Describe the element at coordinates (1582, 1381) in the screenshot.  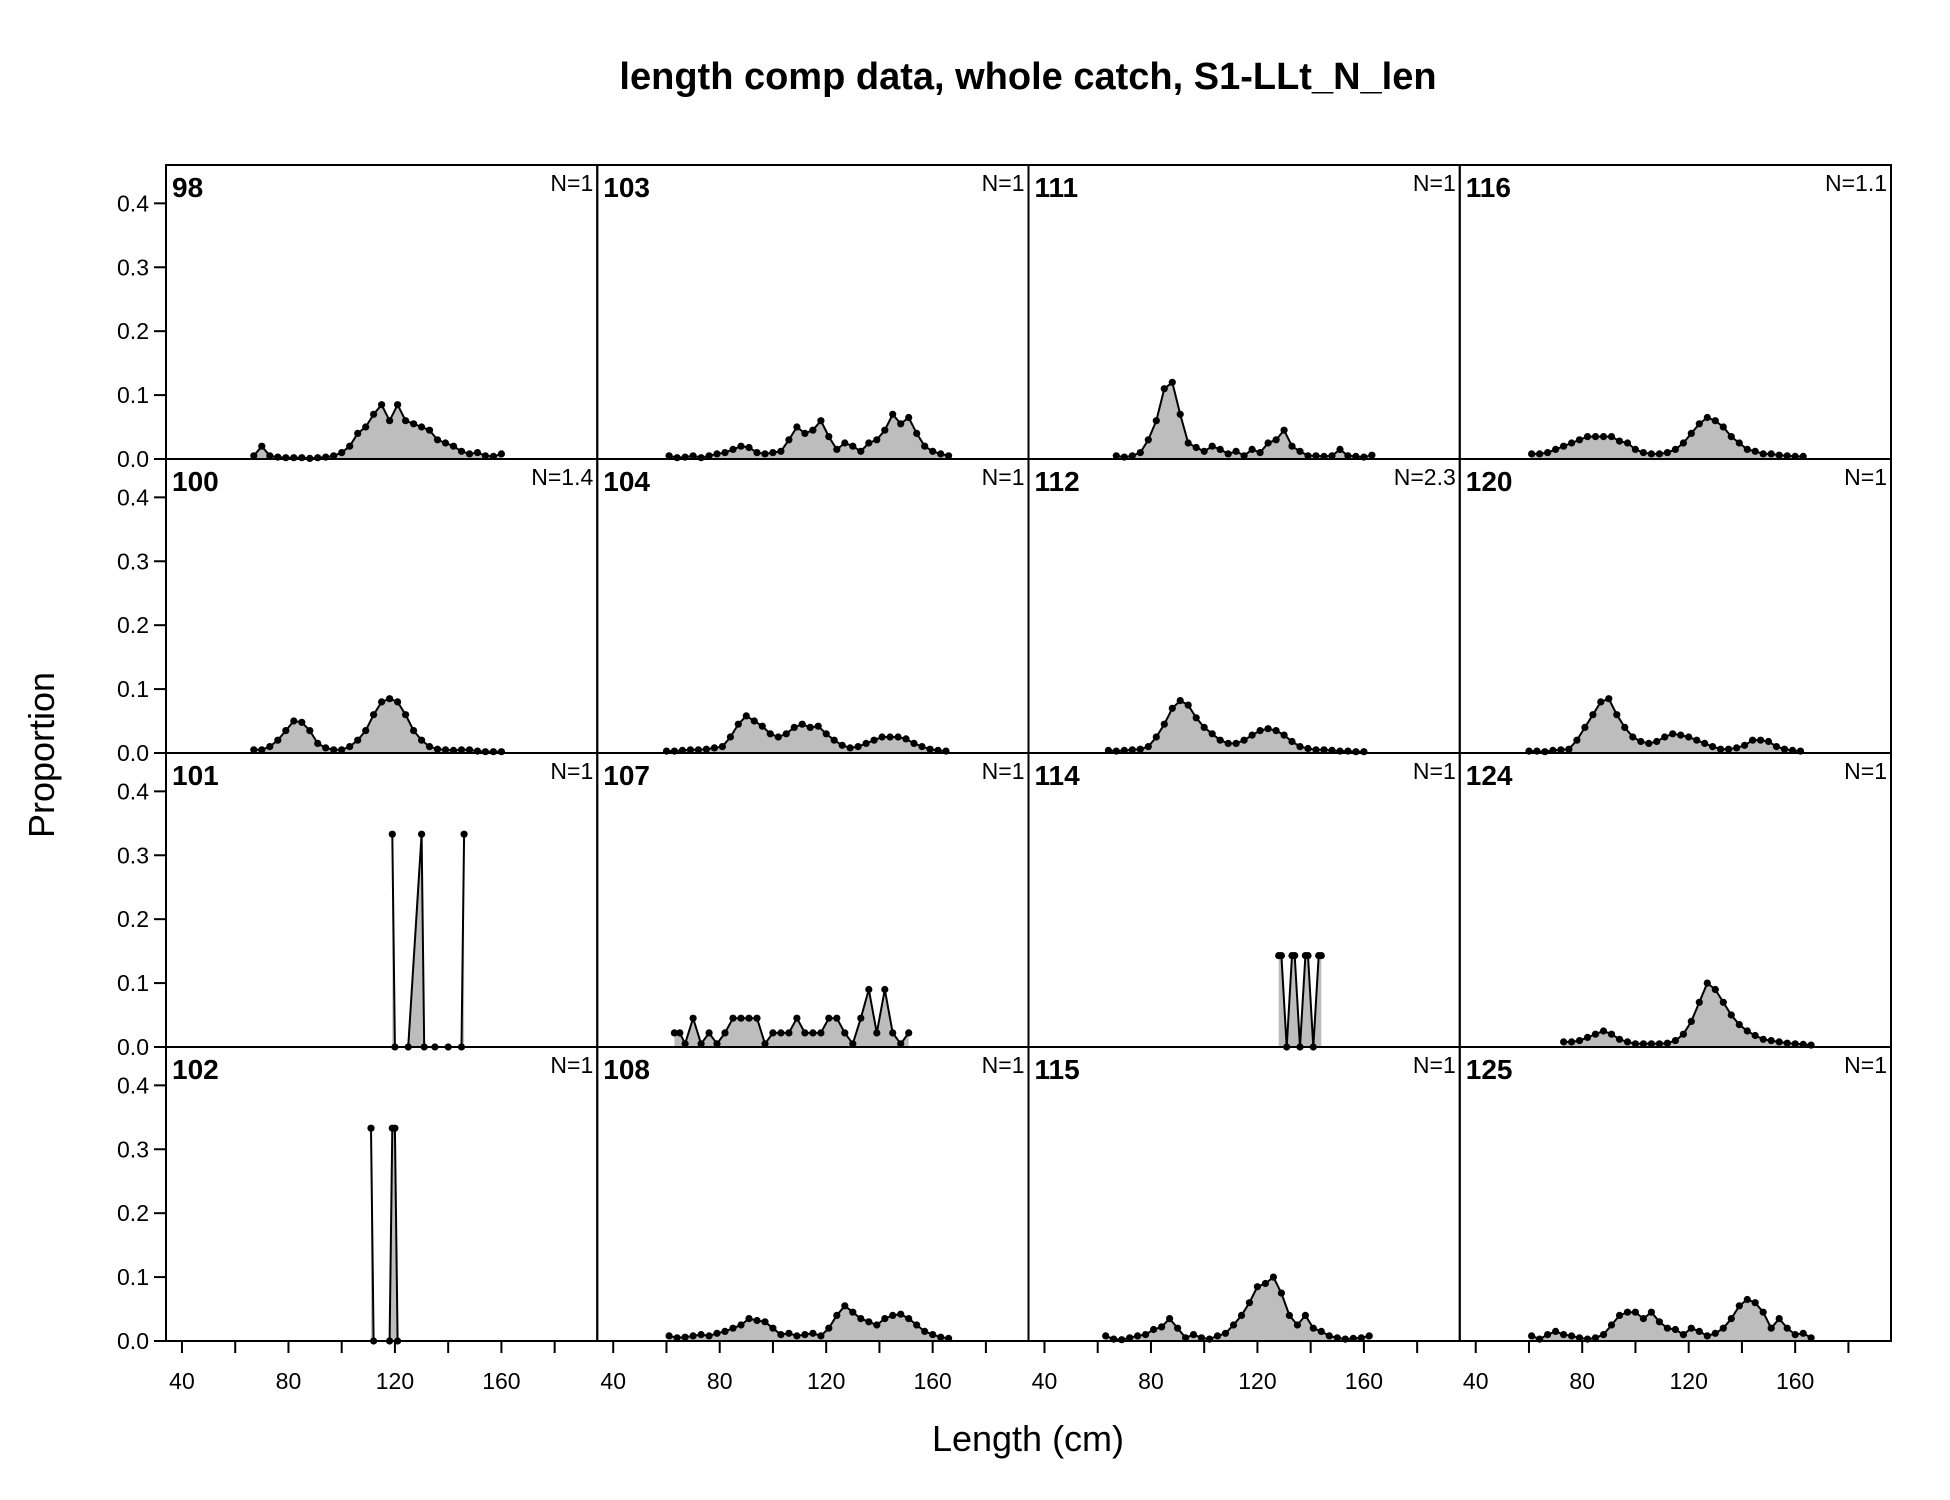
I see `x-tick-label: 80` at that location.